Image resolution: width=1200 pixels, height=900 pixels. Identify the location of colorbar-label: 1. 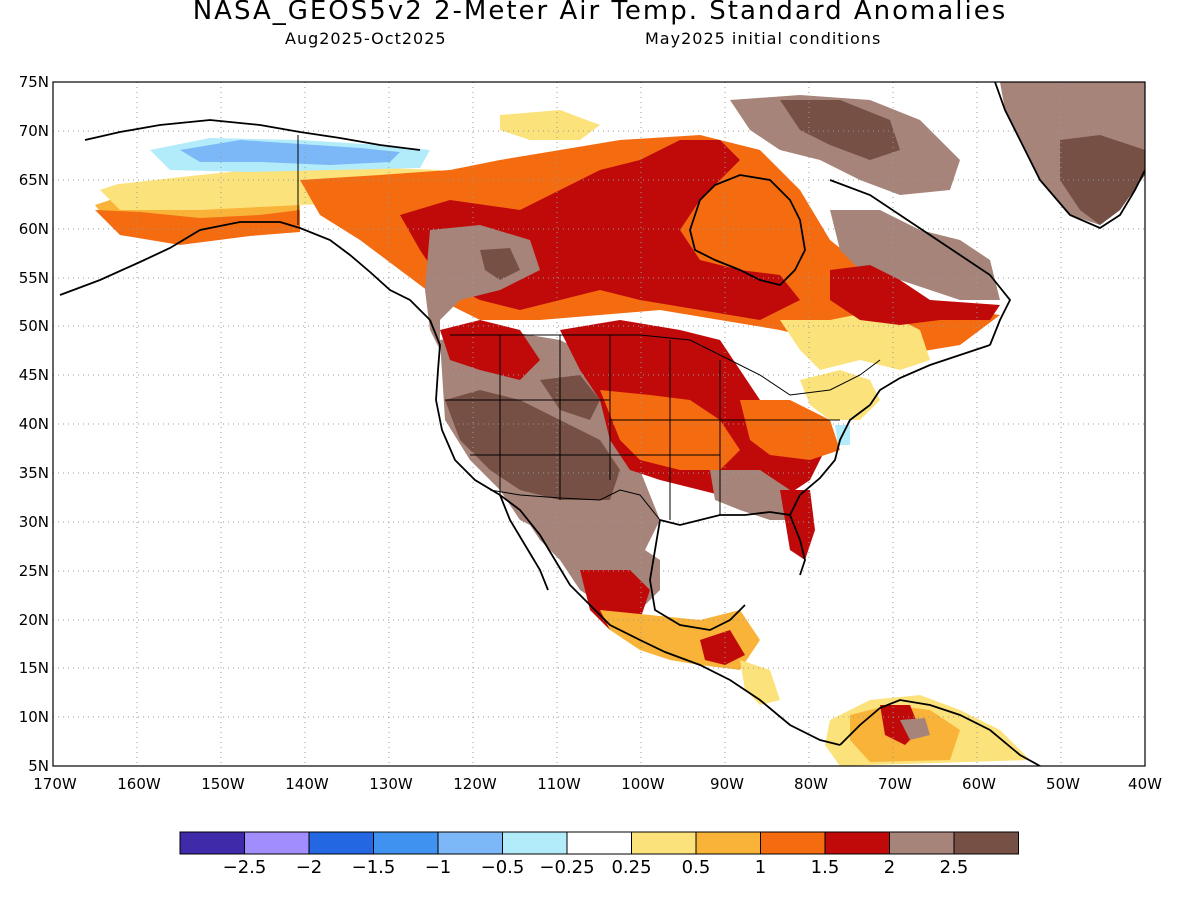
(760, 867).